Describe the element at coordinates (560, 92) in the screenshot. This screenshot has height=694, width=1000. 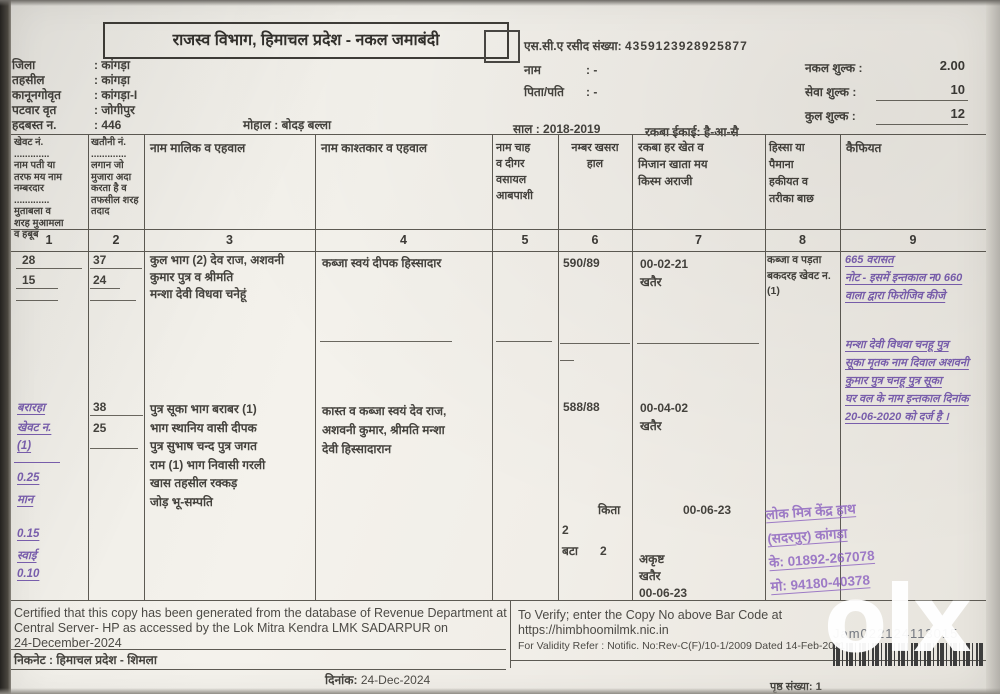
I see `field-father-husband: पिता/पति: -` at that location.